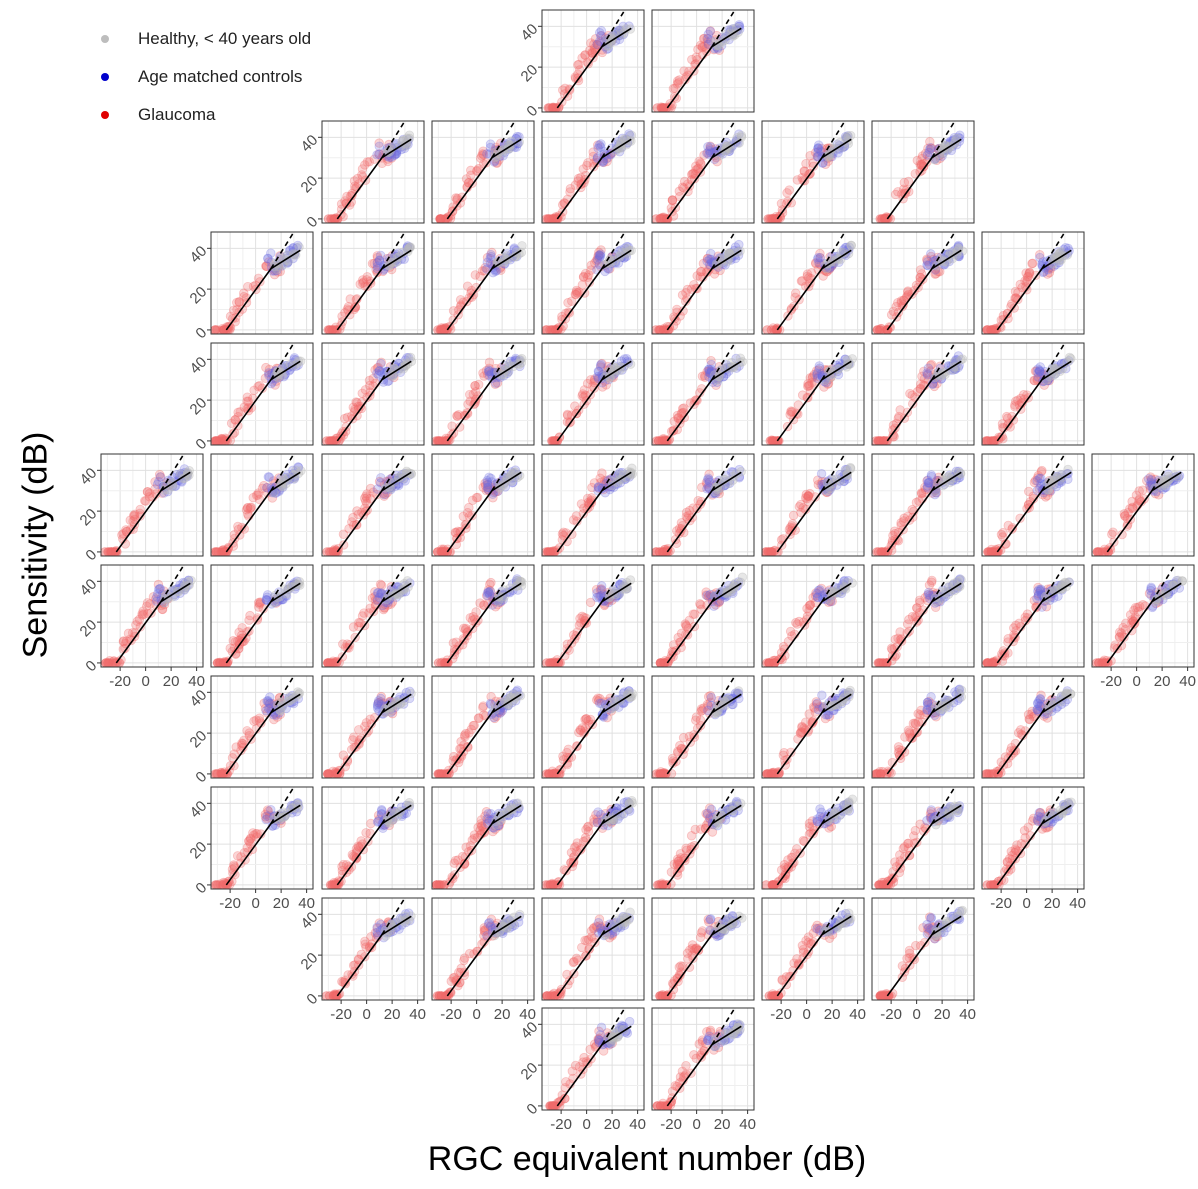 The image size is (1198, 1189). Describe the element at coordinates (312, 222) in the screenshot. I see `y-tick-label: 0` at that location.